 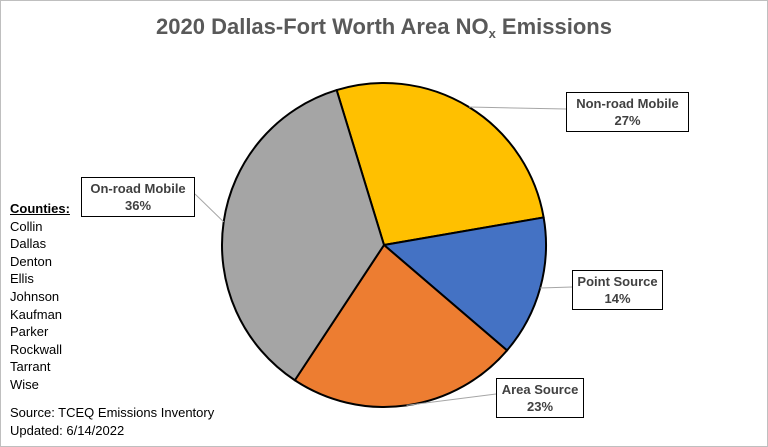 I want to click on pie-slice-on-road-mobile, so click(x=303, y=235).